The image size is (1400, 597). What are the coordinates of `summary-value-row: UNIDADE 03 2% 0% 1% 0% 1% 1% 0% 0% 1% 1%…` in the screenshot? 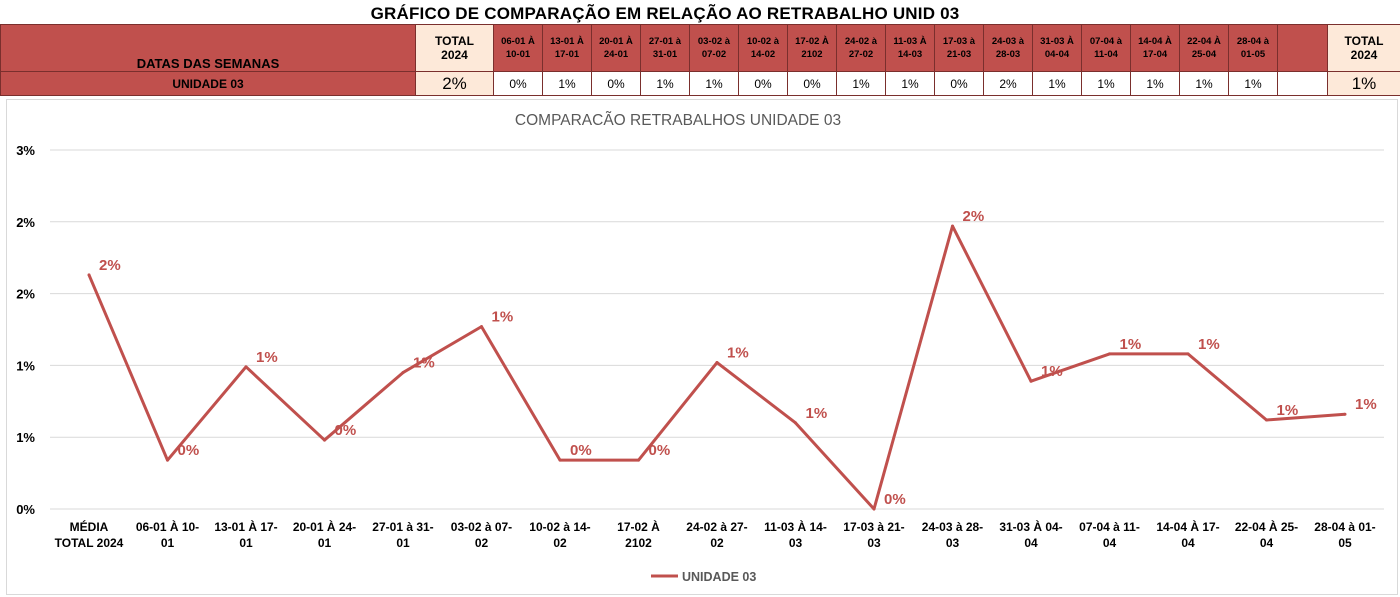 It's located at (700, 83).